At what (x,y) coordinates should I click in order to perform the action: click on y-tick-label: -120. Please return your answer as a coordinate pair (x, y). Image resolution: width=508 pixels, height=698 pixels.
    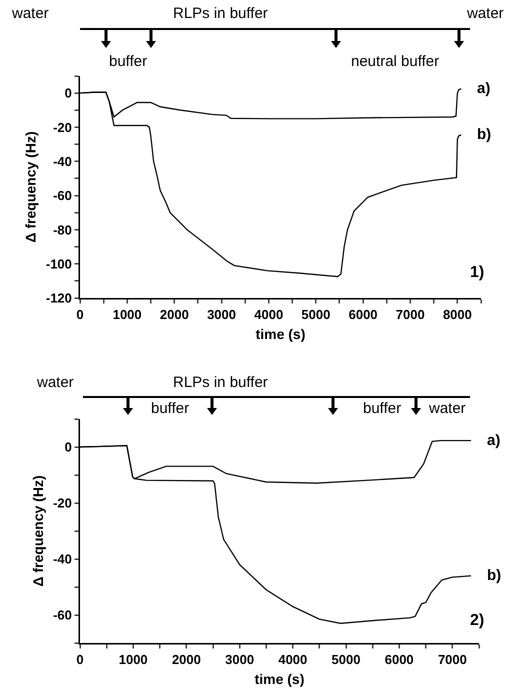
    Looking at the image, I should click on (59, 298).